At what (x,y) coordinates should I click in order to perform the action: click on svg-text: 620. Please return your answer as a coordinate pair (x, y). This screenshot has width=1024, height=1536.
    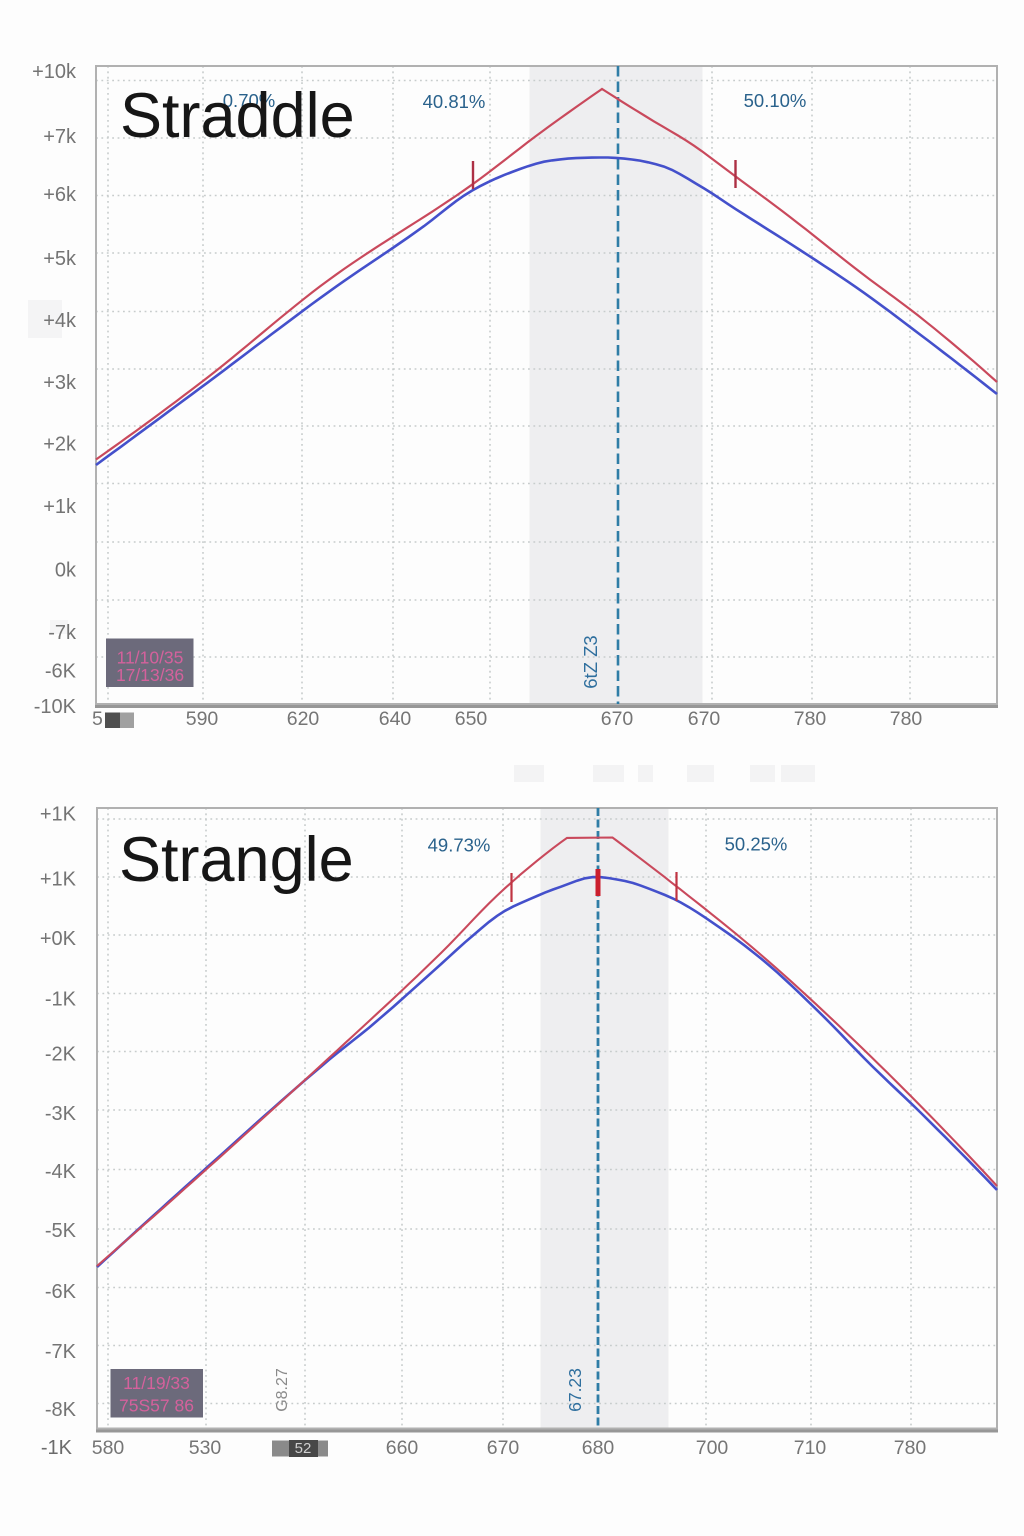
    Looking at the image, I should click on (303, 719).